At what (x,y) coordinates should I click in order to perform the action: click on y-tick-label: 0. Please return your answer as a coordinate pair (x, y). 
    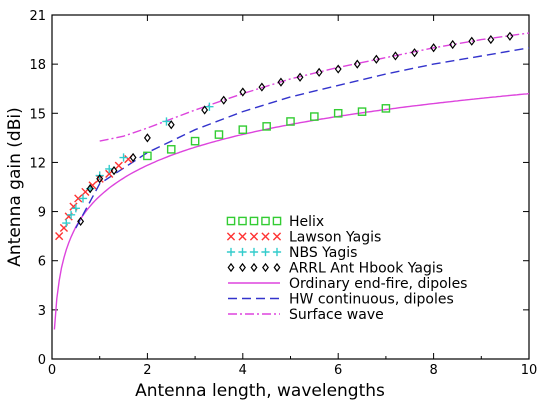
    Looking at the image, I should click on (42, 360).